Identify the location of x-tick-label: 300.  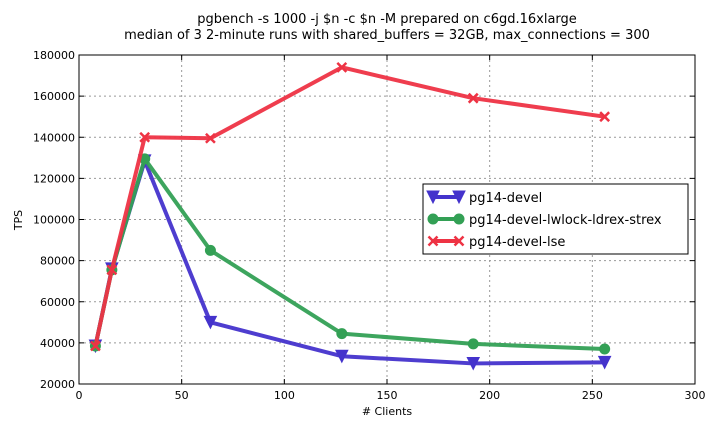
(695, 395).